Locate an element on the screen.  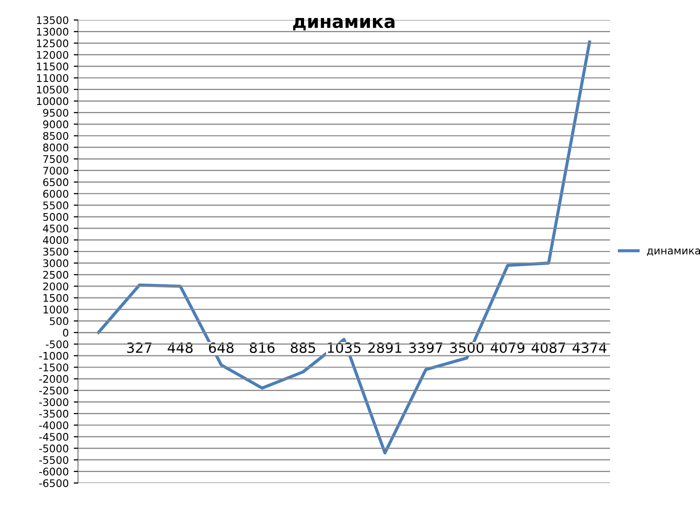
y-tick-label: -1000 is located at coordinates (53, 356).